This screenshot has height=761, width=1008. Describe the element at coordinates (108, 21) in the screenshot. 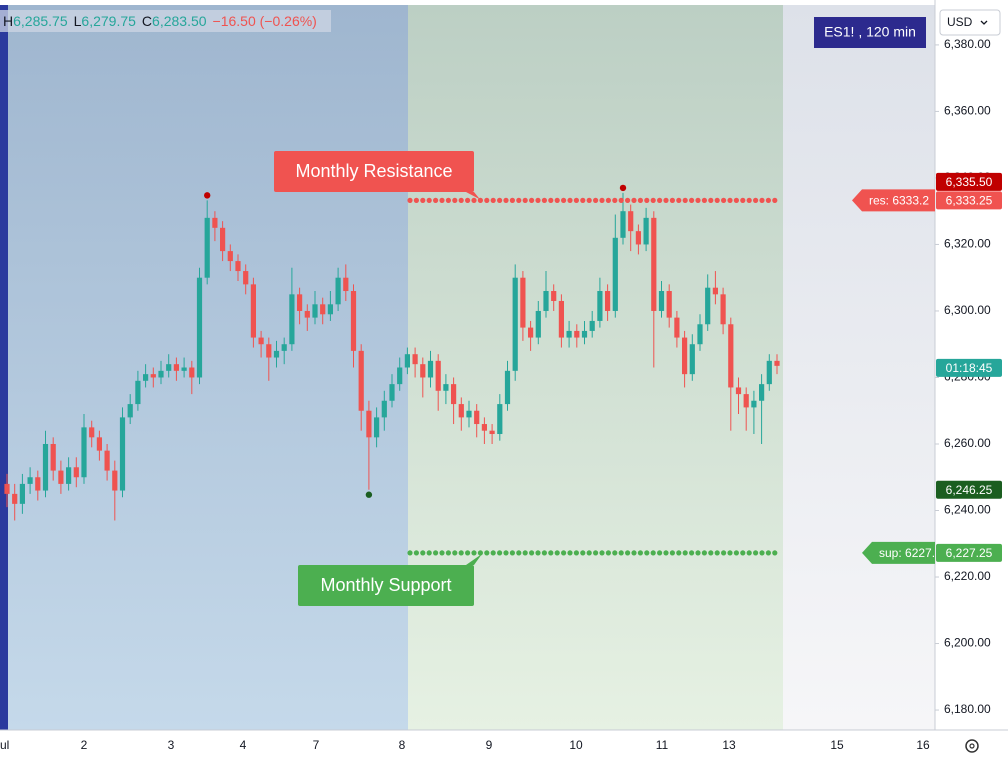

I see `l-value: 6,279.75` at that location.